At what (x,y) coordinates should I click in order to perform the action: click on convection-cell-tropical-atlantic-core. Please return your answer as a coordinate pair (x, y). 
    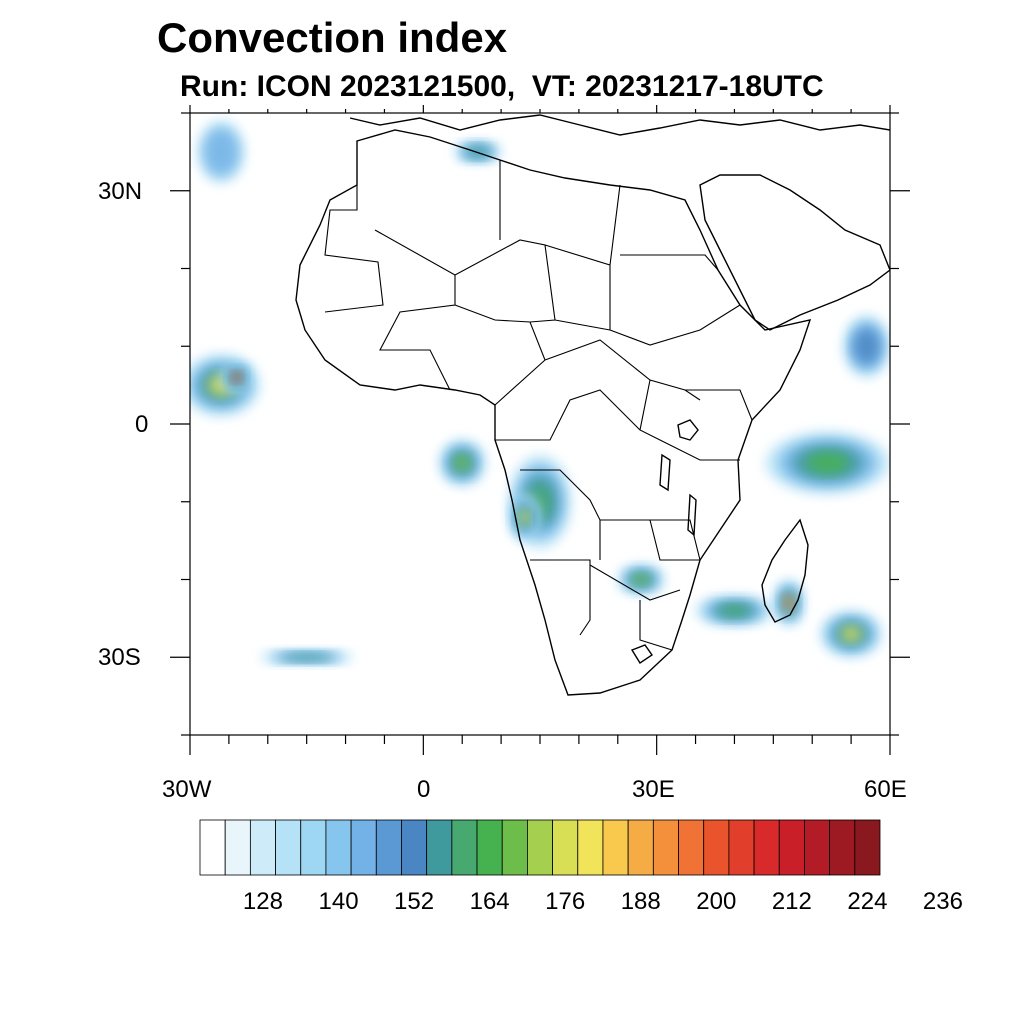
    Looking at the image, I should click on (236, 377).